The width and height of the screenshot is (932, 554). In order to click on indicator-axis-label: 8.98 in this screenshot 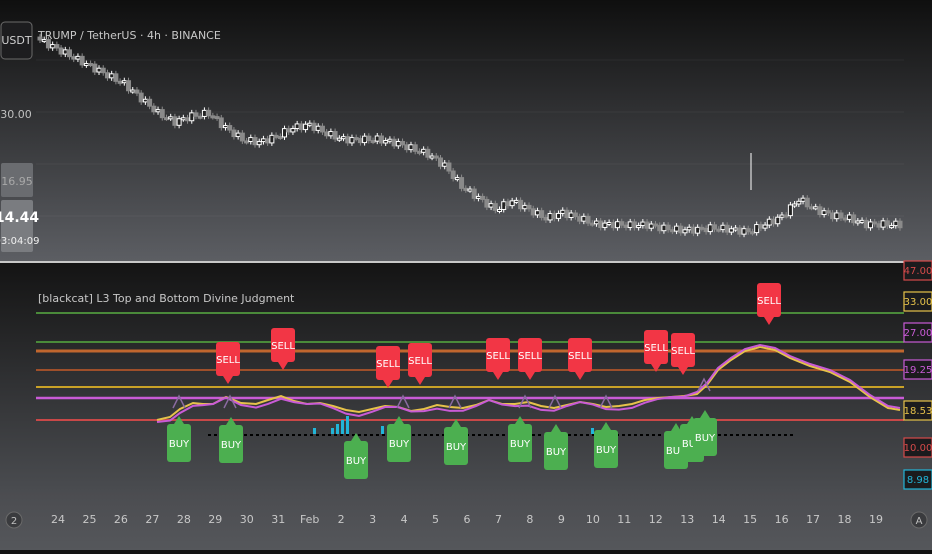, I will do `click(917, 479)`.